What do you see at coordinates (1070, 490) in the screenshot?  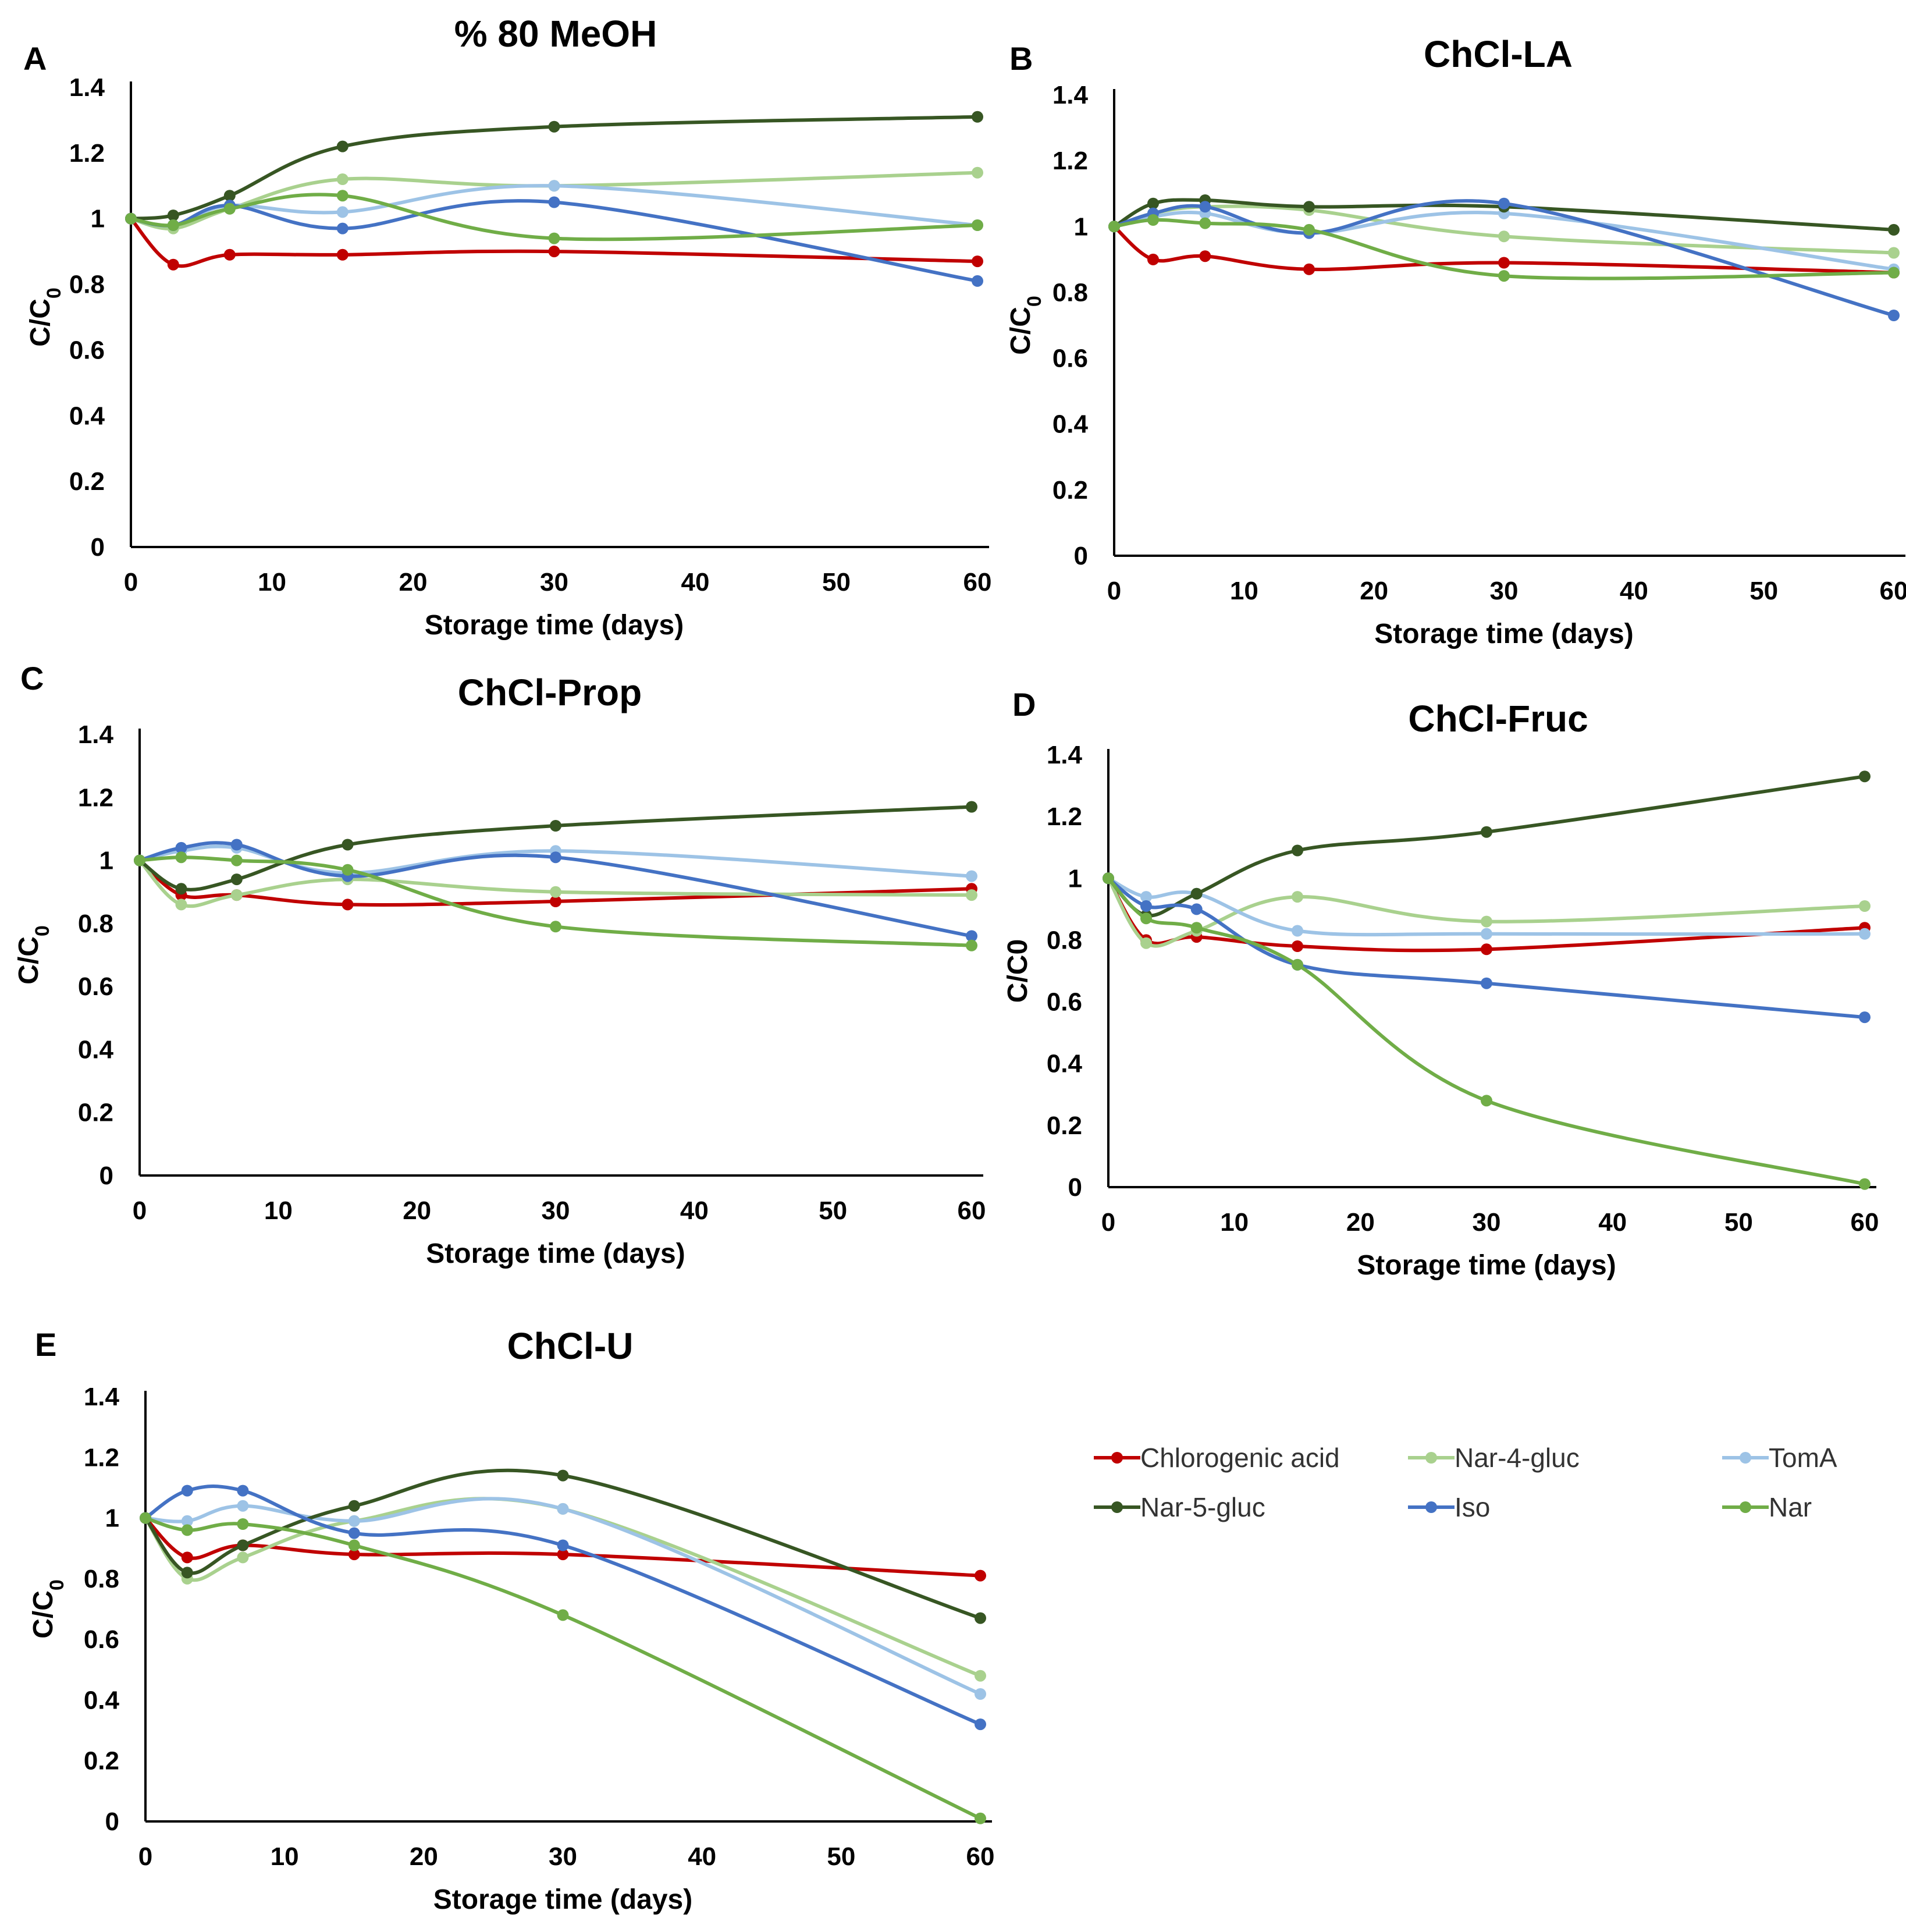 I see `y-tick-label: 0.2` at bounding box center [1070, 490].